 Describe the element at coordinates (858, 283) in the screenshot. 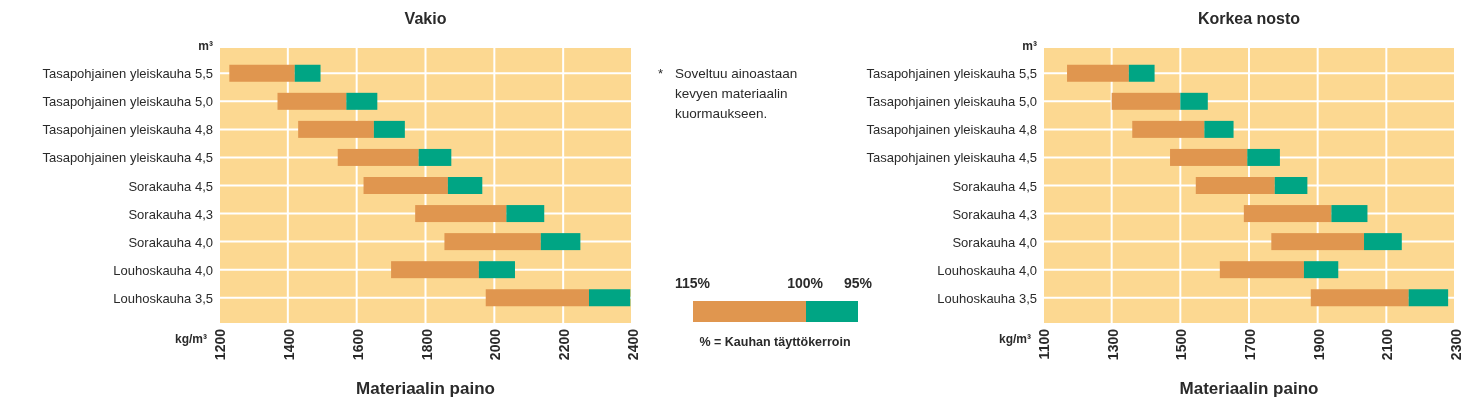

I see `text: 95%` at that location.